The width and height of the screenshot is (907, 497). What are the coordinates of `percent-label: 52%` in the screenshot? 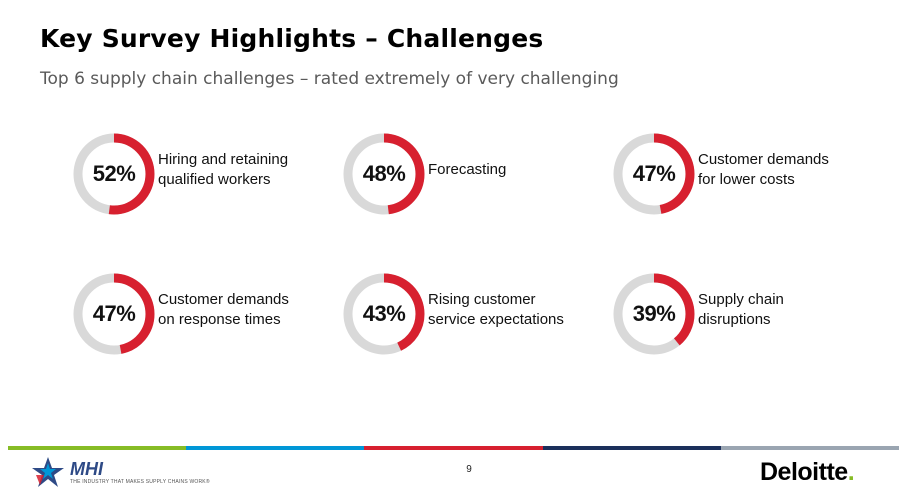 It's located at (114, 173).